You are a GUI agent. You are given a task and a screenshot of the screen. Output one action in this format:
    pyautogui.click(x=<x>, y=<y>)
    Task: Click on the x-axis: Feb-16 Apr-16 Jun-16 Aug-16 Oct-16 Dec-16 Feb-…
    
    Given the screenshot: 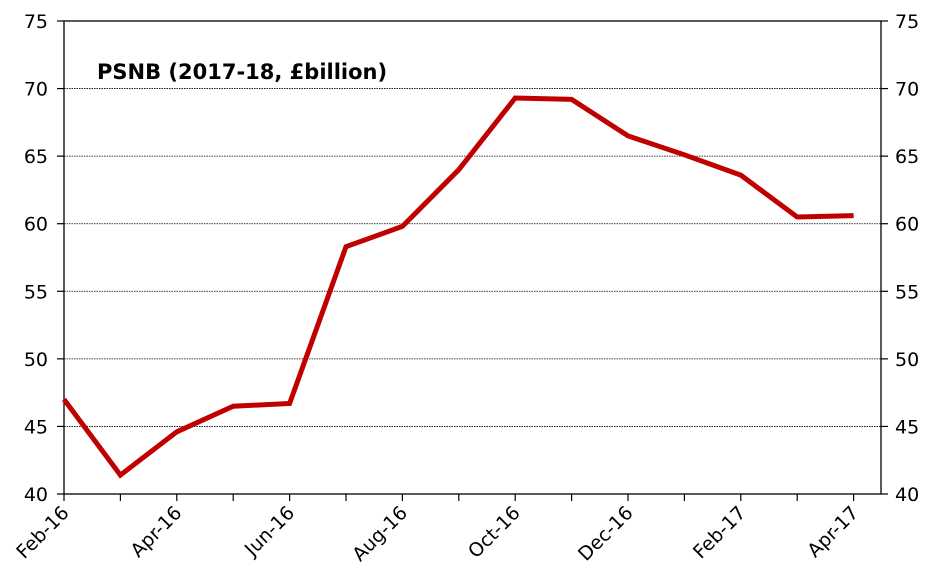 What is the action you would take?
    pyautogui.click(x=437, y=530)
    